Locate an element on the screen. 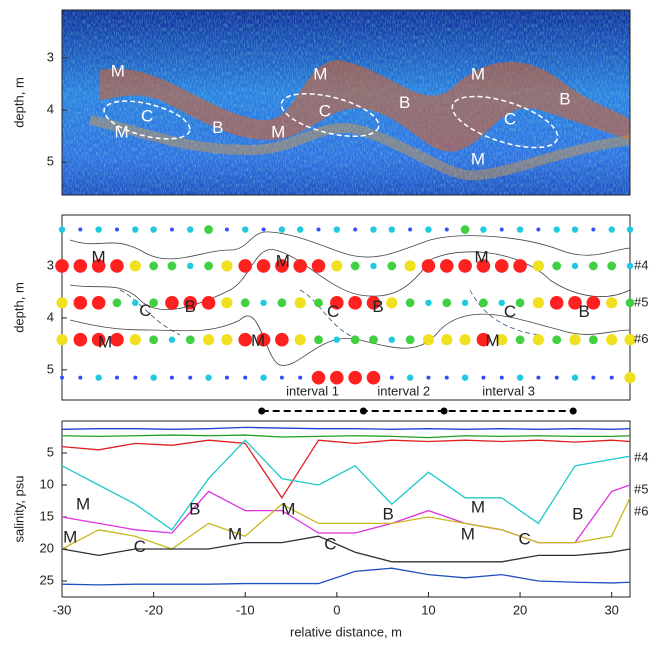  y-tick-label: 3 is located at coordinates (50, 264).